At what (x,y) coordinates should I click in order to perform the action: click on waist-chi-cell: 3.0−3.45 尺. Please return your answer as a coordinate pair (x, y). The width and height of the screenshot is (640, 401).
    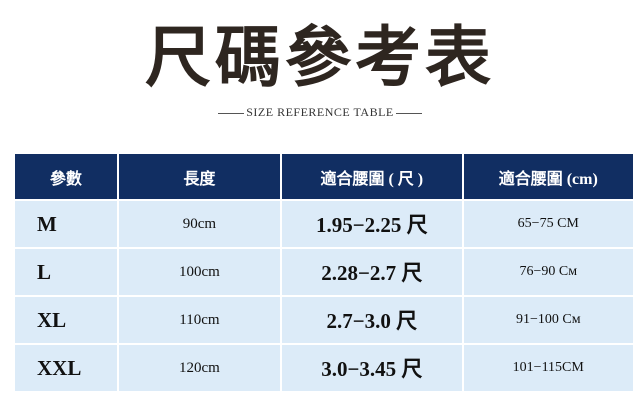
    Looking at the image, I should click on (372, 368).